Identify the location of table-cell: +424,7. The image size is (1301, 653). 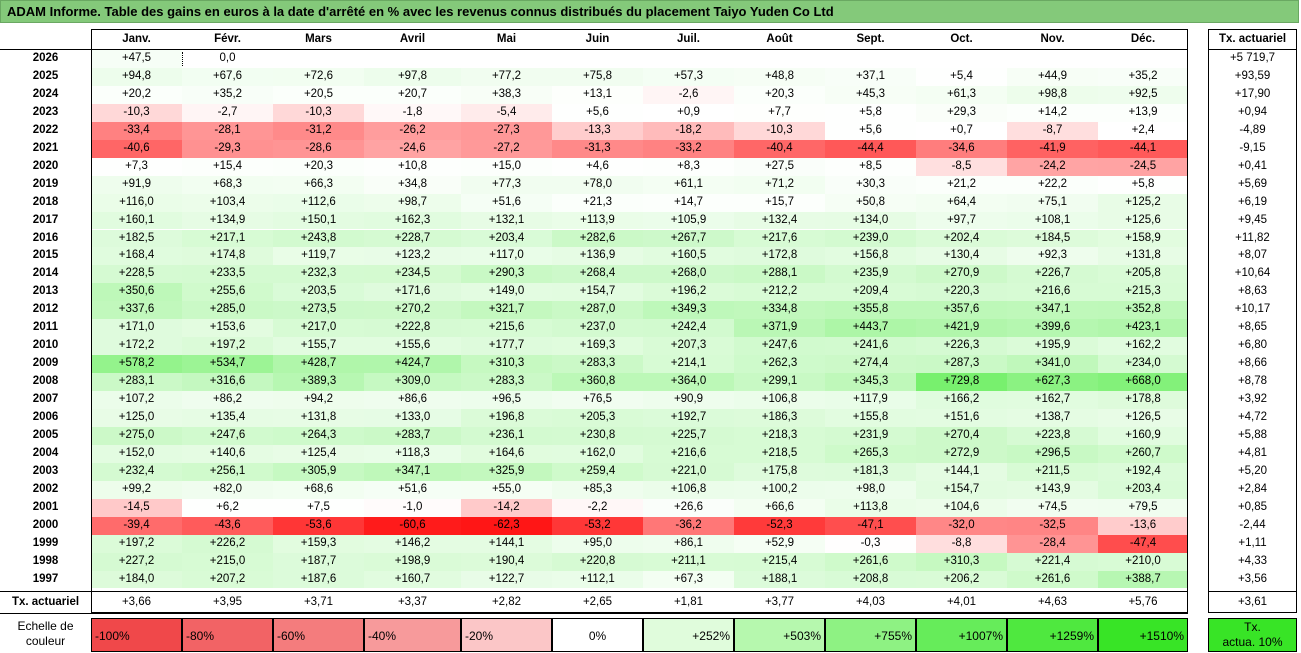
(412, 364).